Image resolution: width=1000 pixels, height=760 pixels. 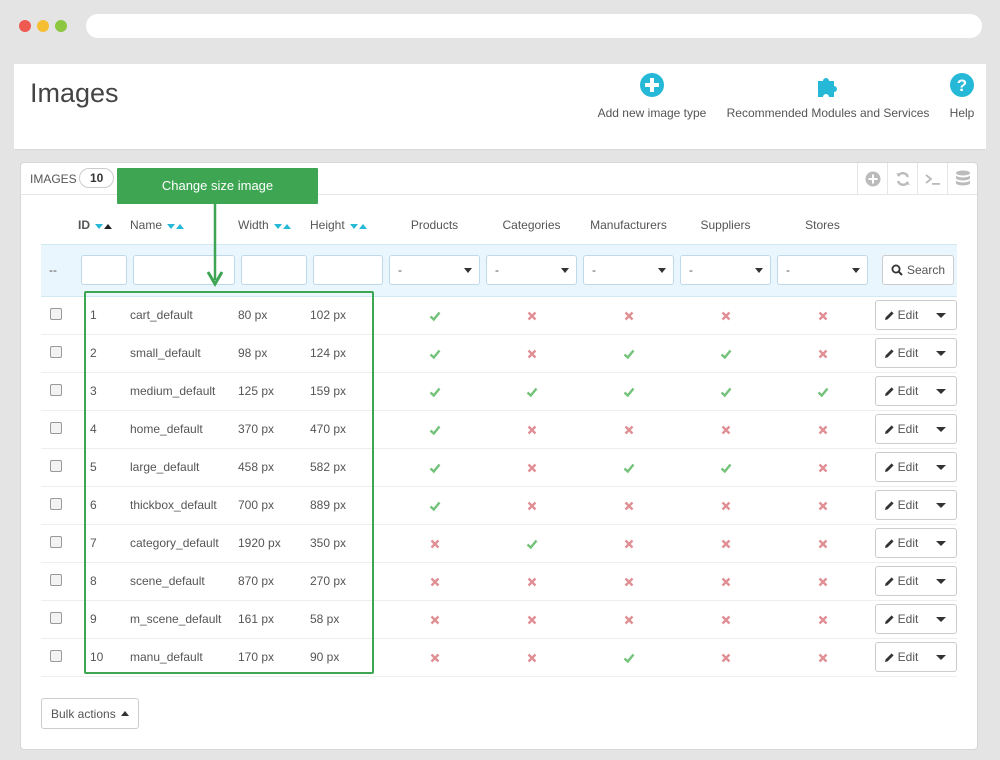 I want to click on table-row: 6 thickbox_default 700 px 889 px Edit, so click(x=499, y=505).